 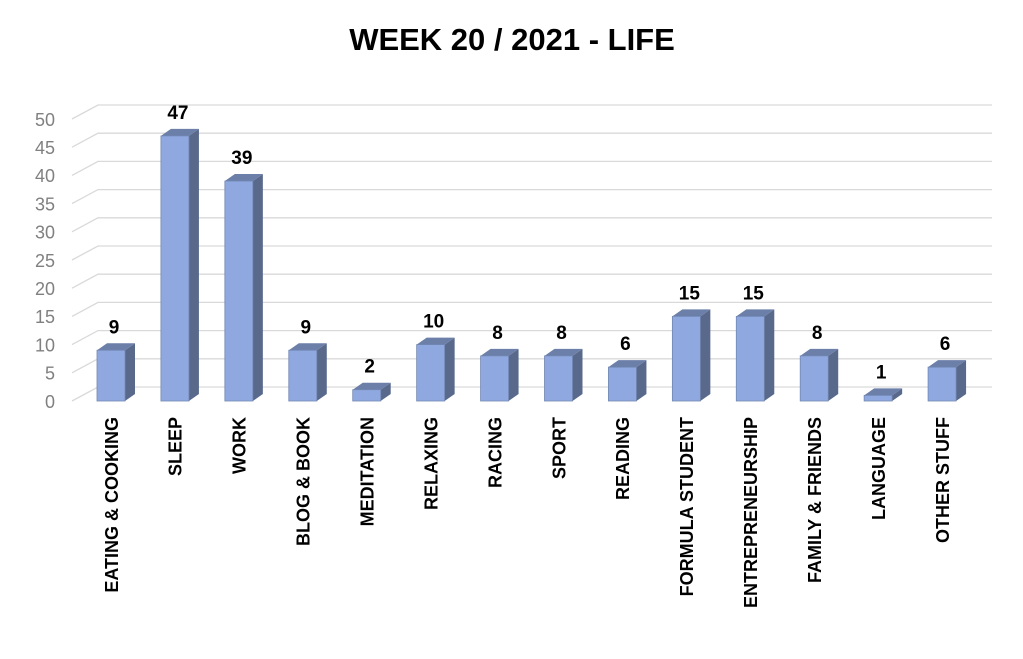 I want to click on x-tick-label: WORK, so click(x=240, y=445).